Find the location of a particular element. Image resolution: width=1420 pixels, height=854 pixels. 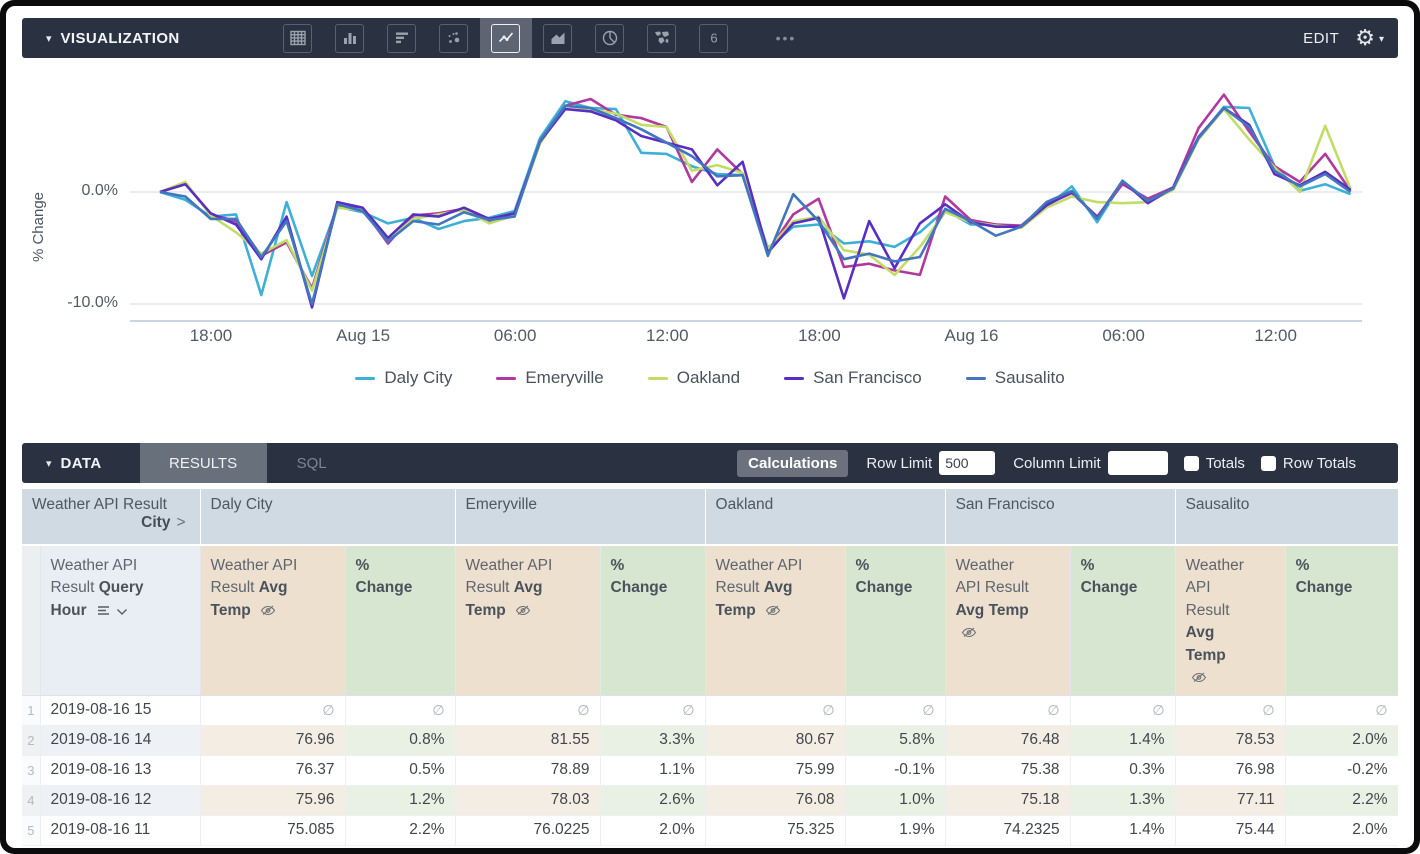

pivot-dimension-header: Weather API Result City > is located at coordinates (111, 517).